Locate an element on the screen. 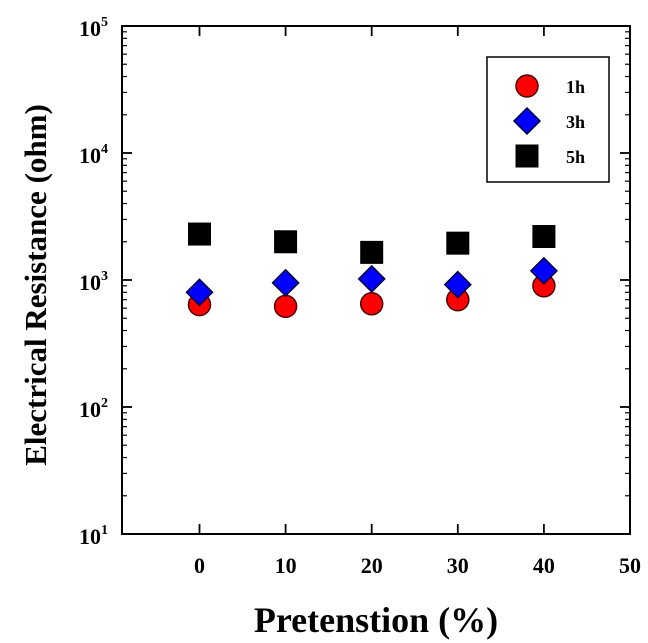  x-tick-label: 50 is located at coordinates (630, 565).